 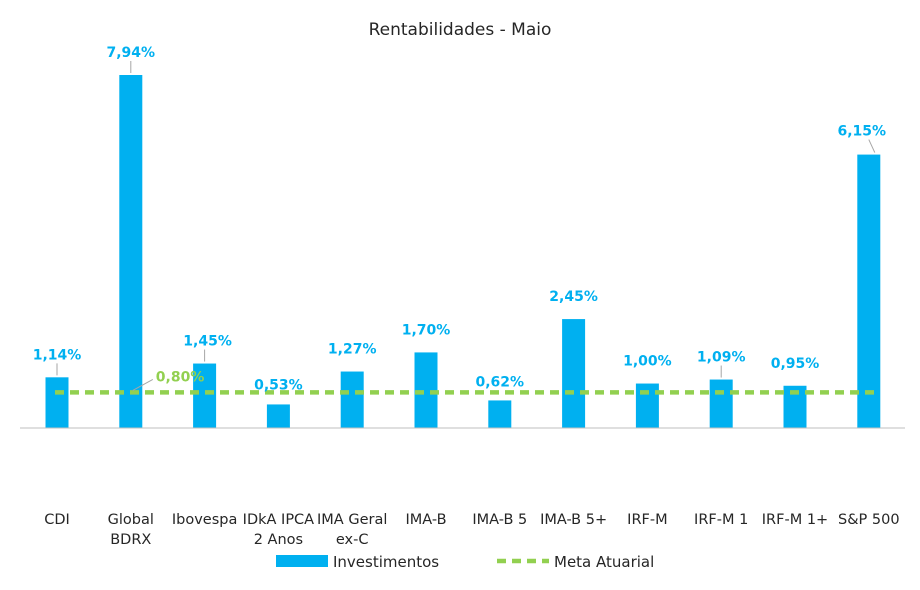 I want to click on data-label-11: 0,95%, so click(x=795, y=364).